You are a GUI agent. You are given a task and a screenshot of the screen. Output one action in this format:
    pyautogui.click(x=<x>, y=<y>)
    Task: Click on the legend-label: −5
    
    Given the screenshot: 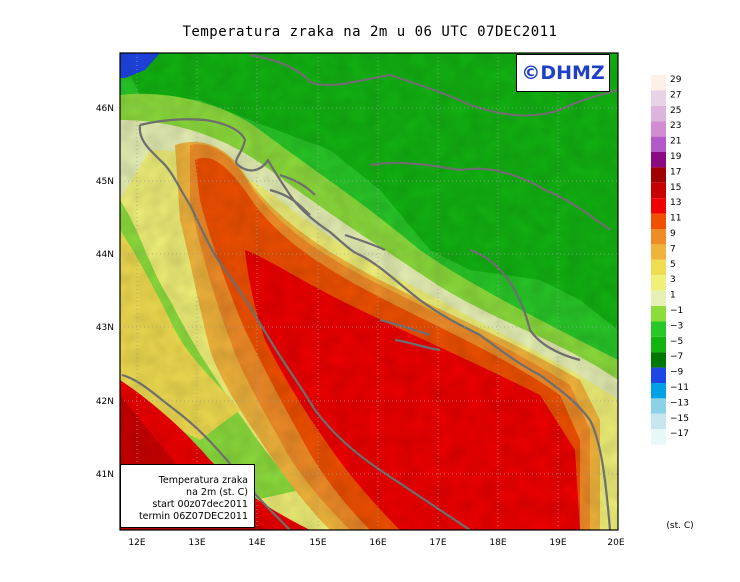 What is the action you would take?
    pyautogui.click(x=676, y=342)
    